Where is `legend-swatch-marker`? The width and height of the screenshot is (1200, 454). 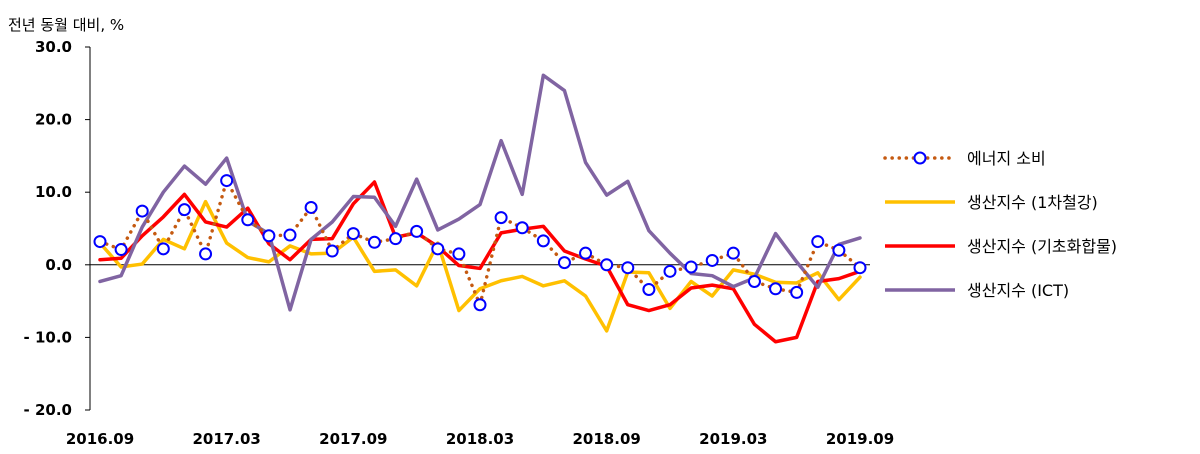
legend-swatch-marker is located at coordinates (920, 158).